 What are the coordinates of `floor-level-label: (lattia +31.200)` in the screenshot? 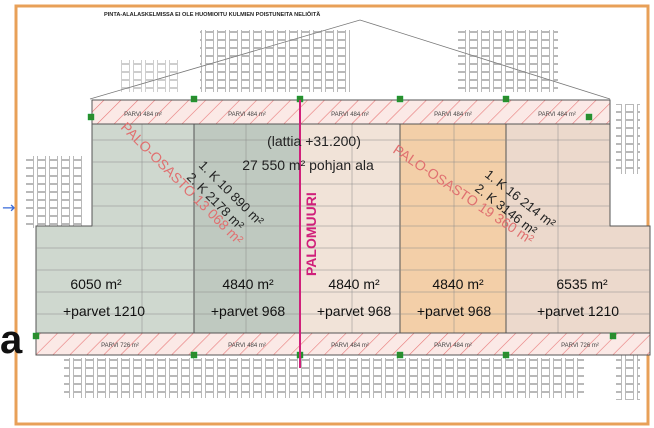 It's located at (314, 141).